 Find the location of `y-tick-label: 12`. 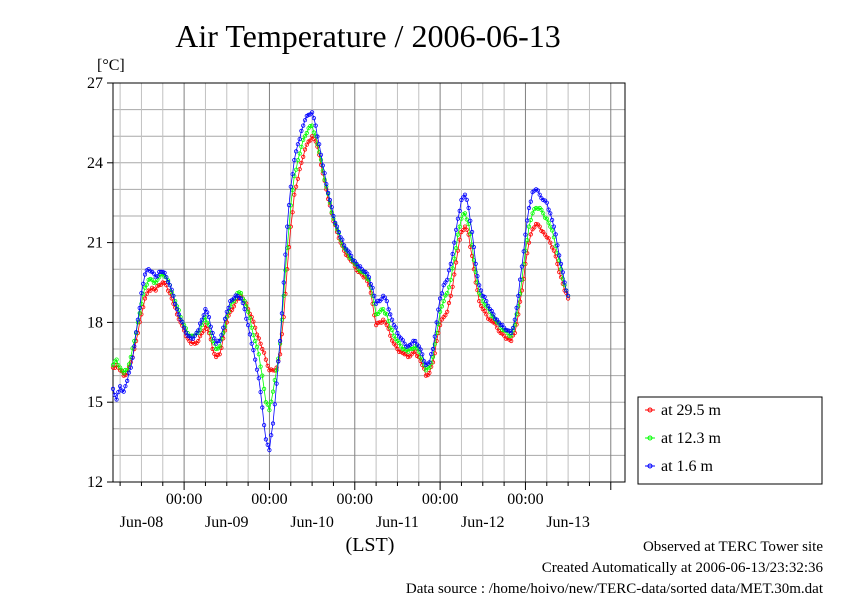

y-tick-label: 12 is located at coordinates (95, 482).